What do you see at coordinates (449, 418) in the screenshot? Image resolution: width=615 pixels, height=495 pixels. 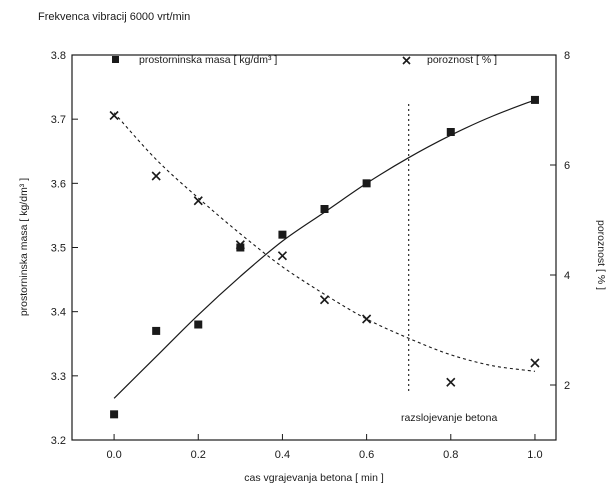 I see `annotation-label: razslojevanje betona` at bounding box center [449, 418].